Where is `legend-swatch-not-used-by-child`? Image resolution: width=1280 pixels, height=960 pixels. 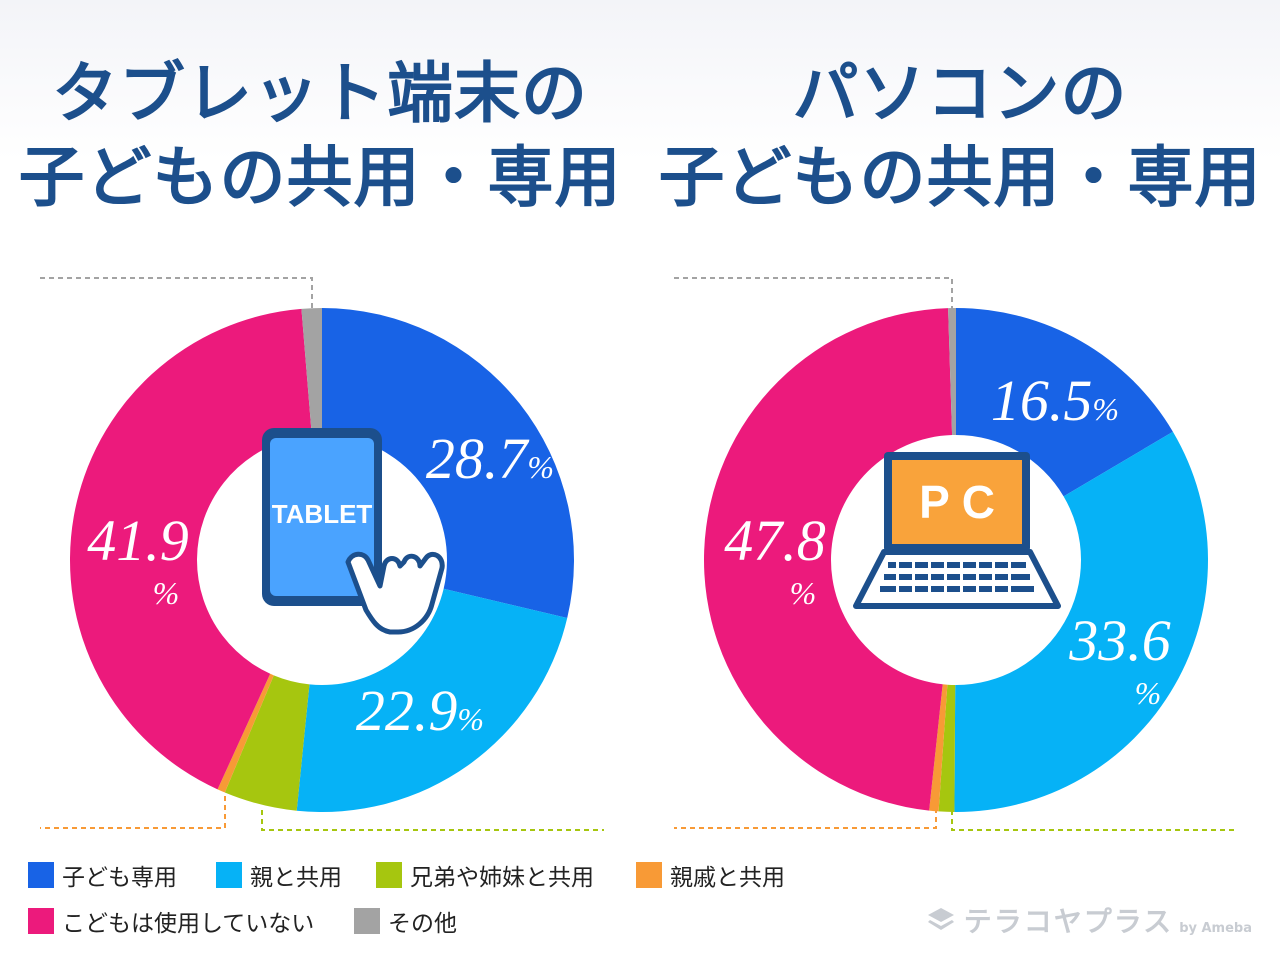
legend-swatch-not-used-by-child is located at coordinates (41, 921).